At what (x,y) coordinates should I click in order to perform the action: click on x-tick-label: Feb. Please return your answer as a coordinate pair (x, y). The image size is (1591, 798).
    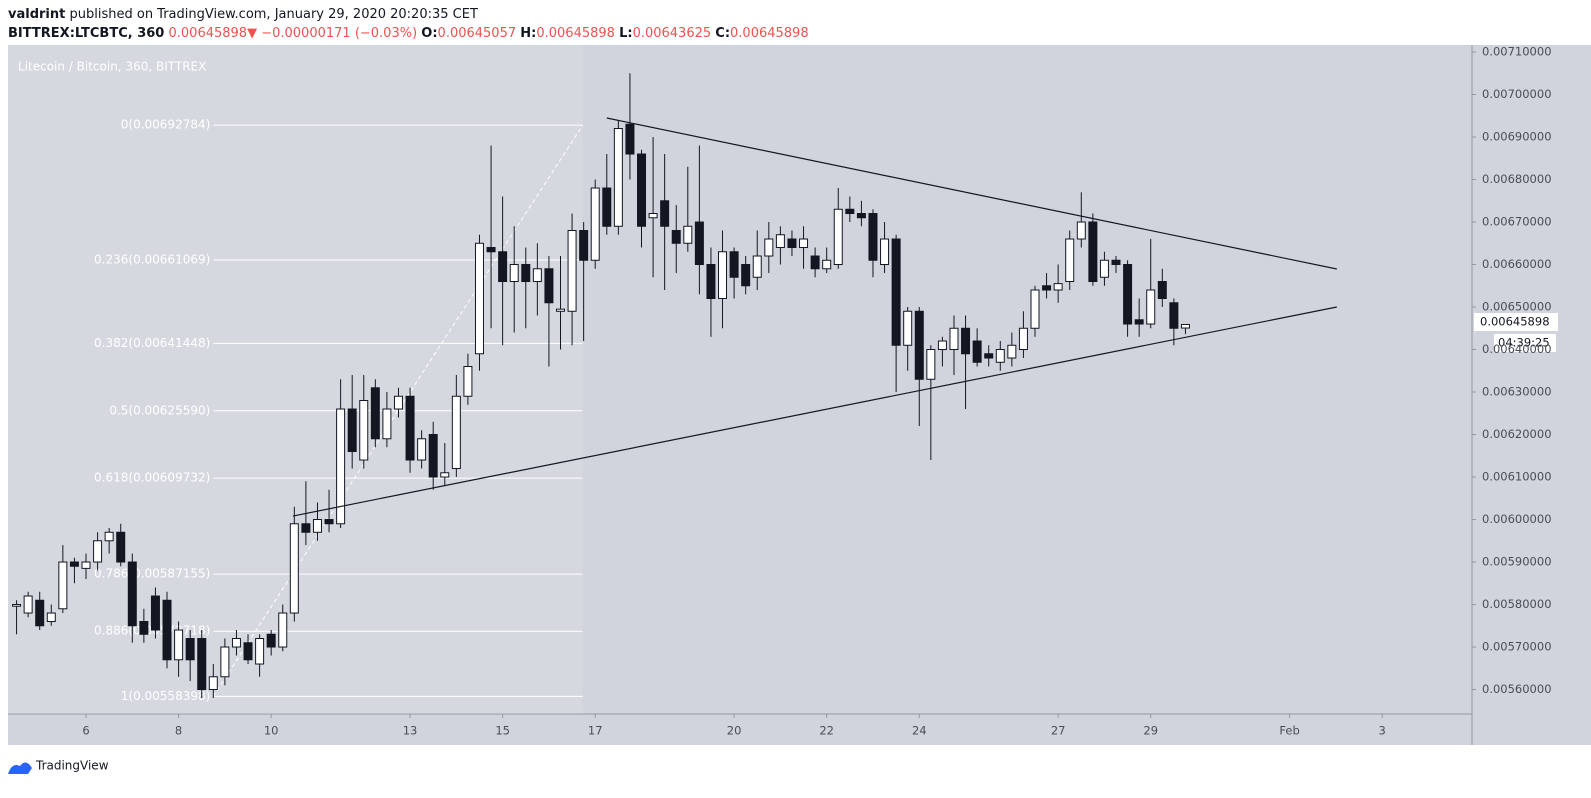
    Looking at the image, I should click on (1289, 731).